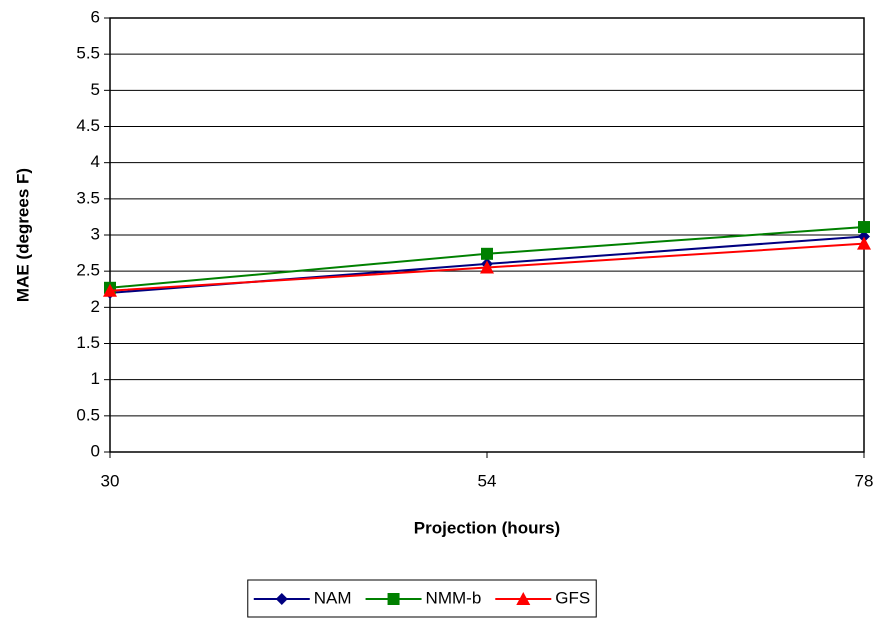 Image resolution: width=878 pixels, height=618 pixels. What do you see at coordinates (95, 89) in the screenshot?
I see `y-tick-label: 5` at bounding box center [95, 89].